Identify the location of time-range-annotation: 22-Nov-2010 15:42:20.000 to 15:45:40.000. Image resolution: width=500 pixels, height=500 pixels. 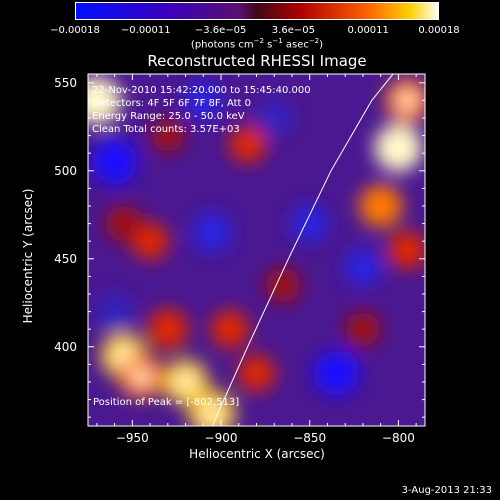
(201, 90).